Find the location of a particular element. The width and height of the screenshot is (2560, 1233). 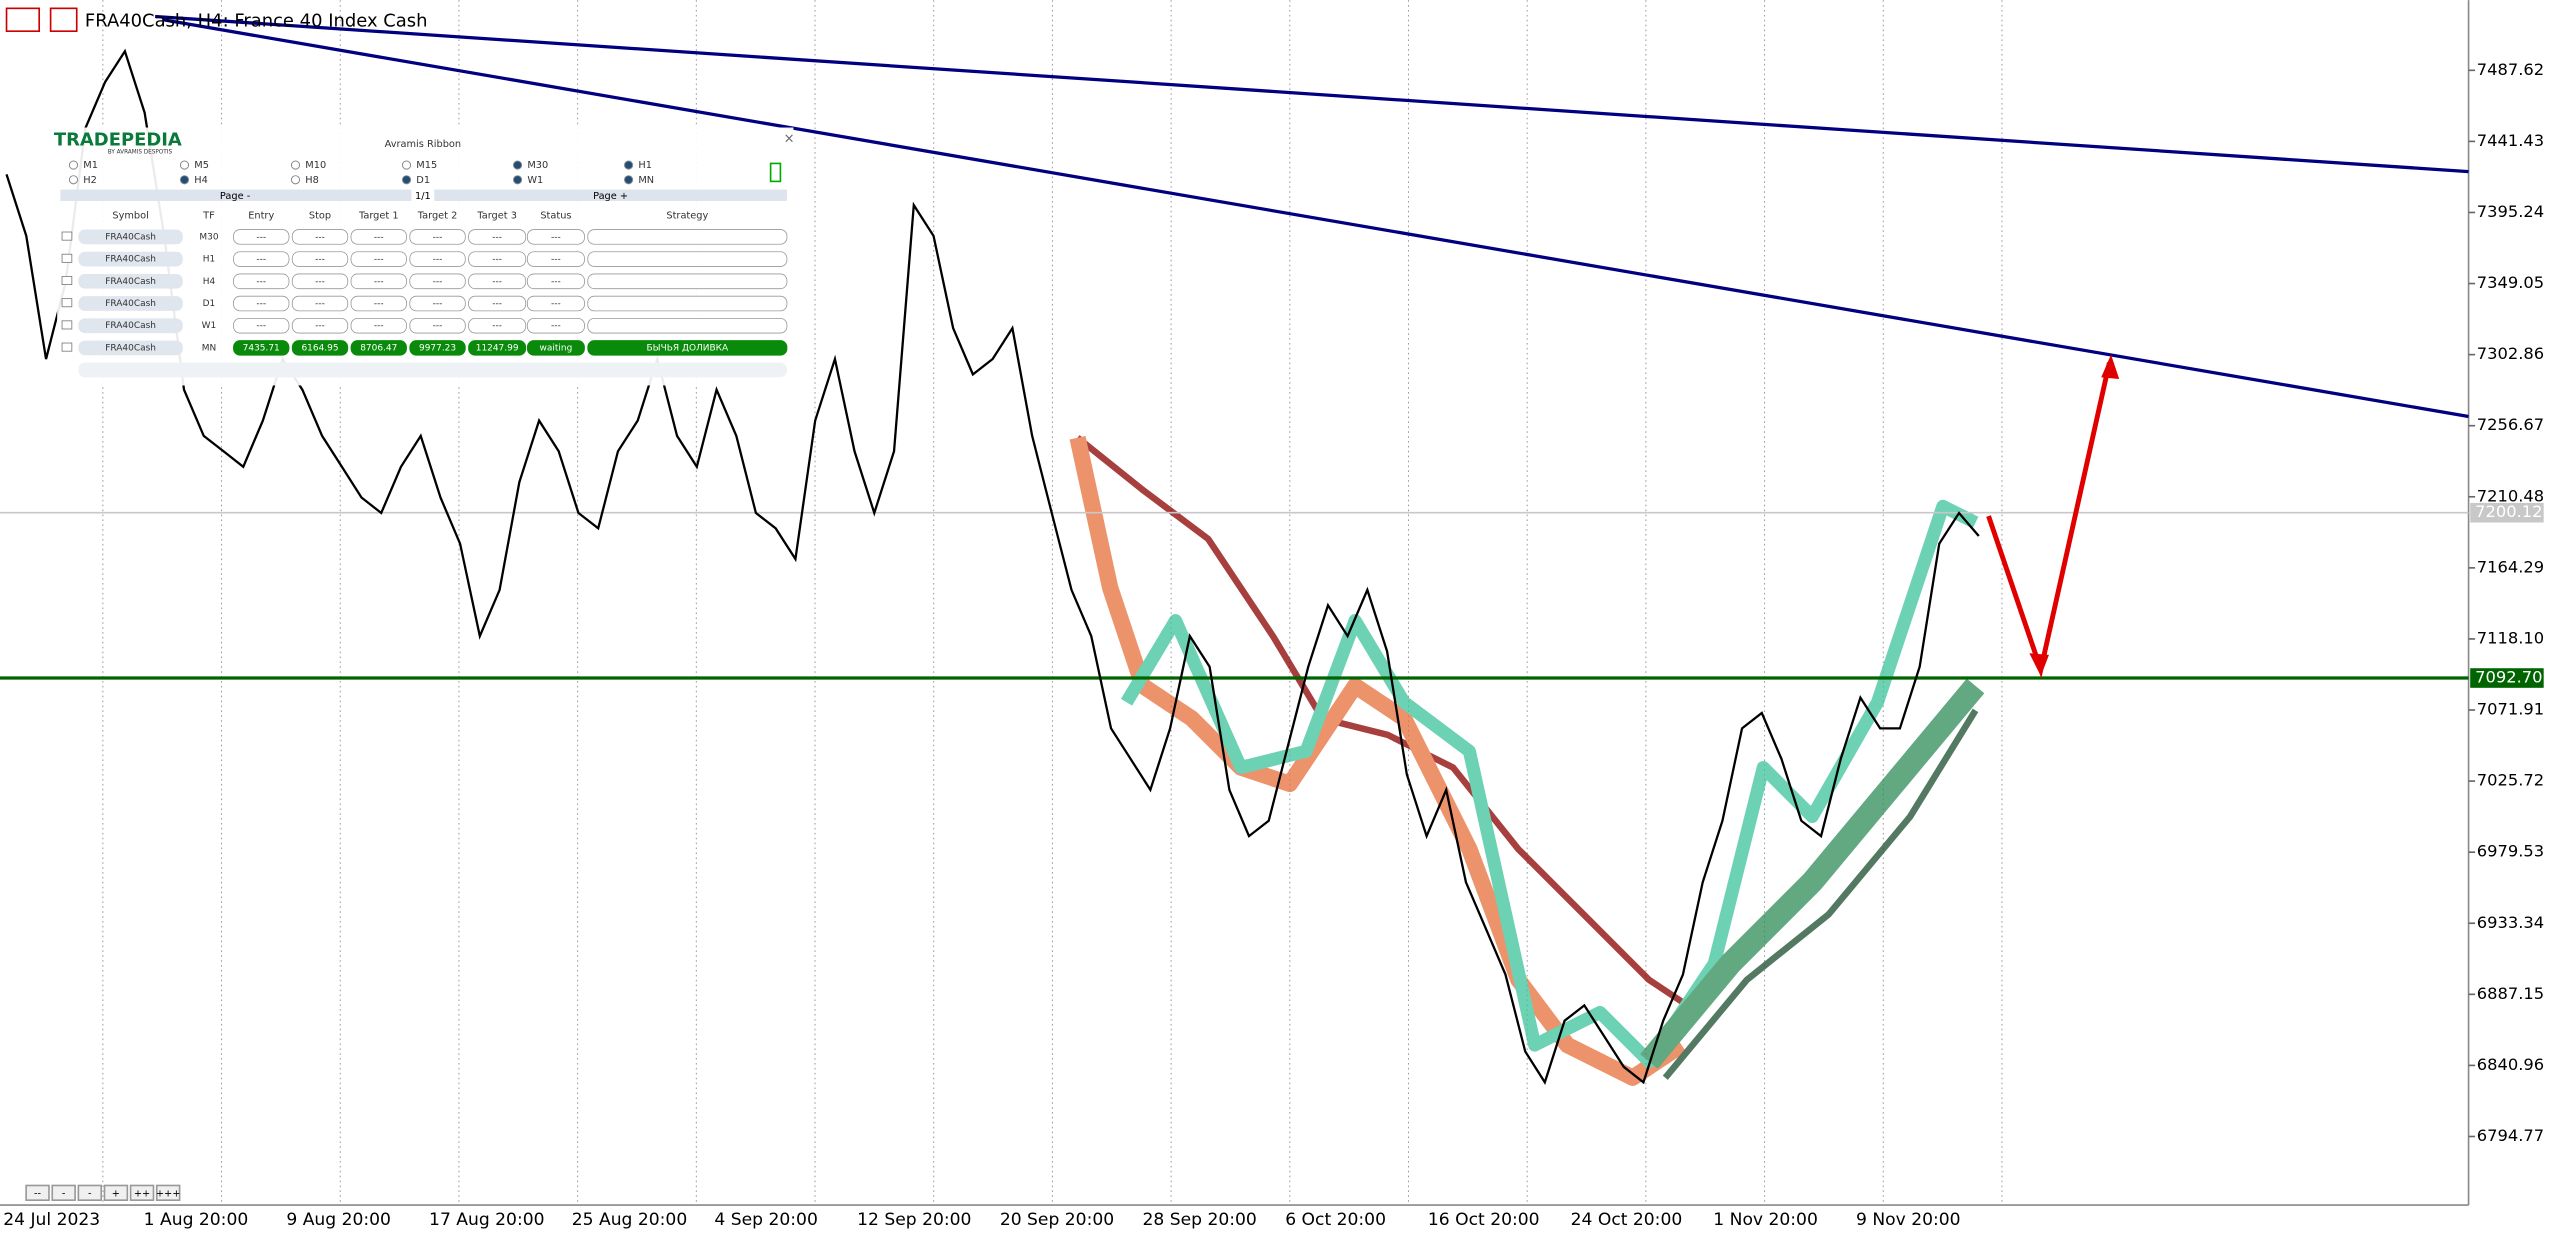

y-tick-label: 7025.72 is located at coordinates (2510, 780).